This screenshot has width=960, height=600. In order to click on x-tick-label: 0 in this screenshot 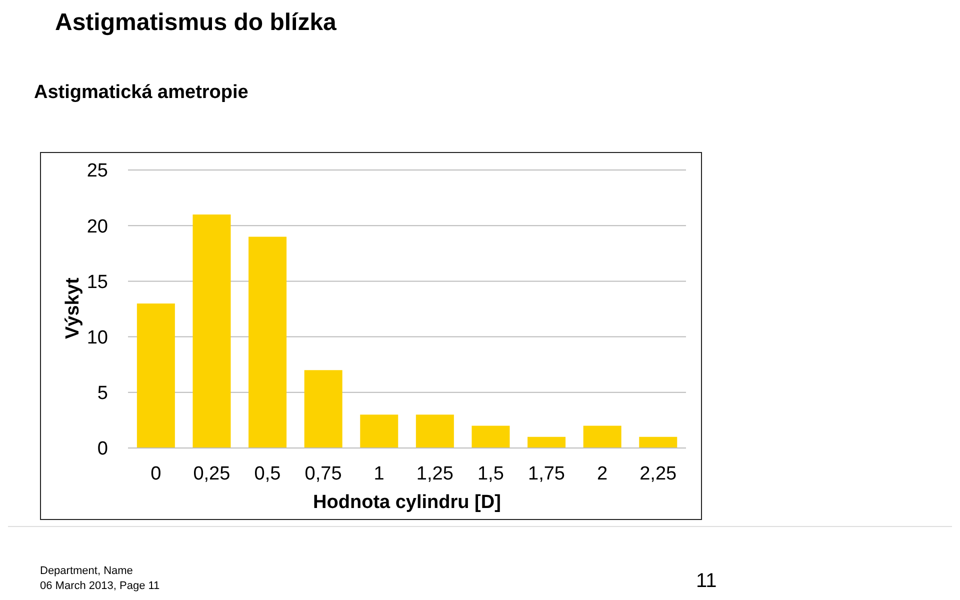, I will do `click(156, 473)`.